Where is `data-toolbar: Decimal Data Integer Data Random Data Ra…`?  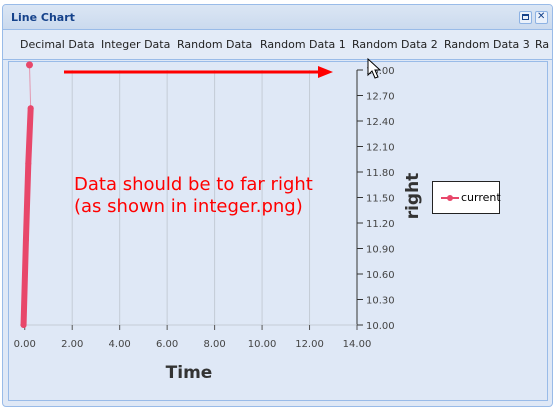
data-toolbar: Decimal Data Integer Data Random Data Ra… is located at coordinates (277, 45).